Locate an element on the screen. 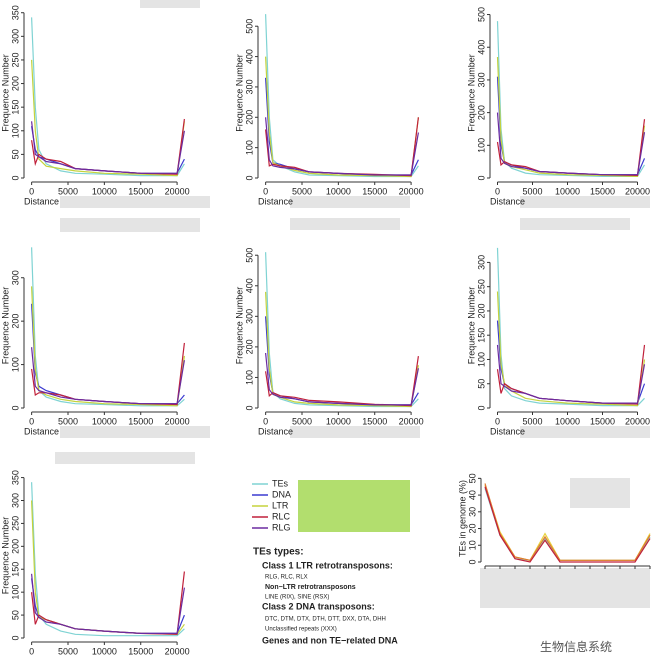  notes-line: DTC, DTM, DTX, DTH, DTT, DXX, DTA, DHH is located at coordinates (325, 620).